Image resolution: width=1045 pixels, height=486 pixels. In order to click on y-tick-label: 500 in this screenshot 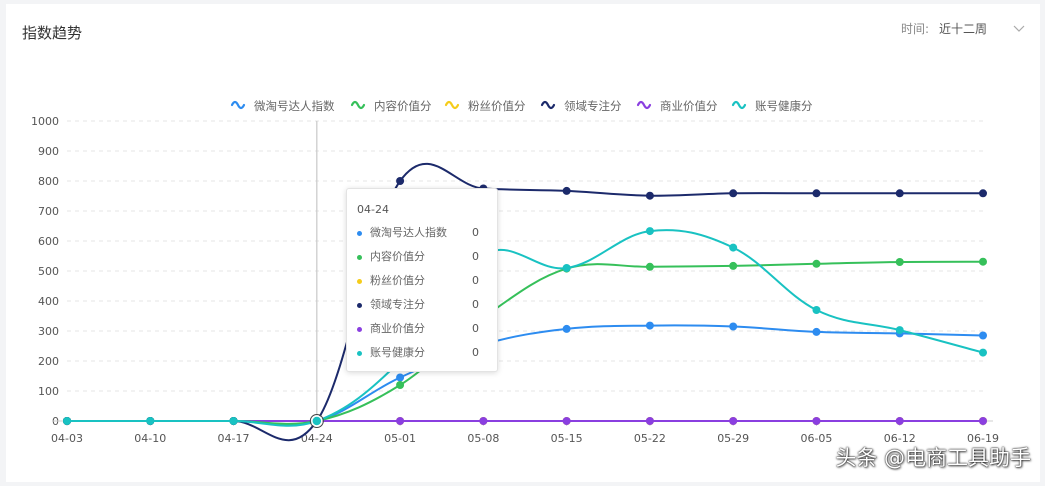, I will do `click(48, 271)`.